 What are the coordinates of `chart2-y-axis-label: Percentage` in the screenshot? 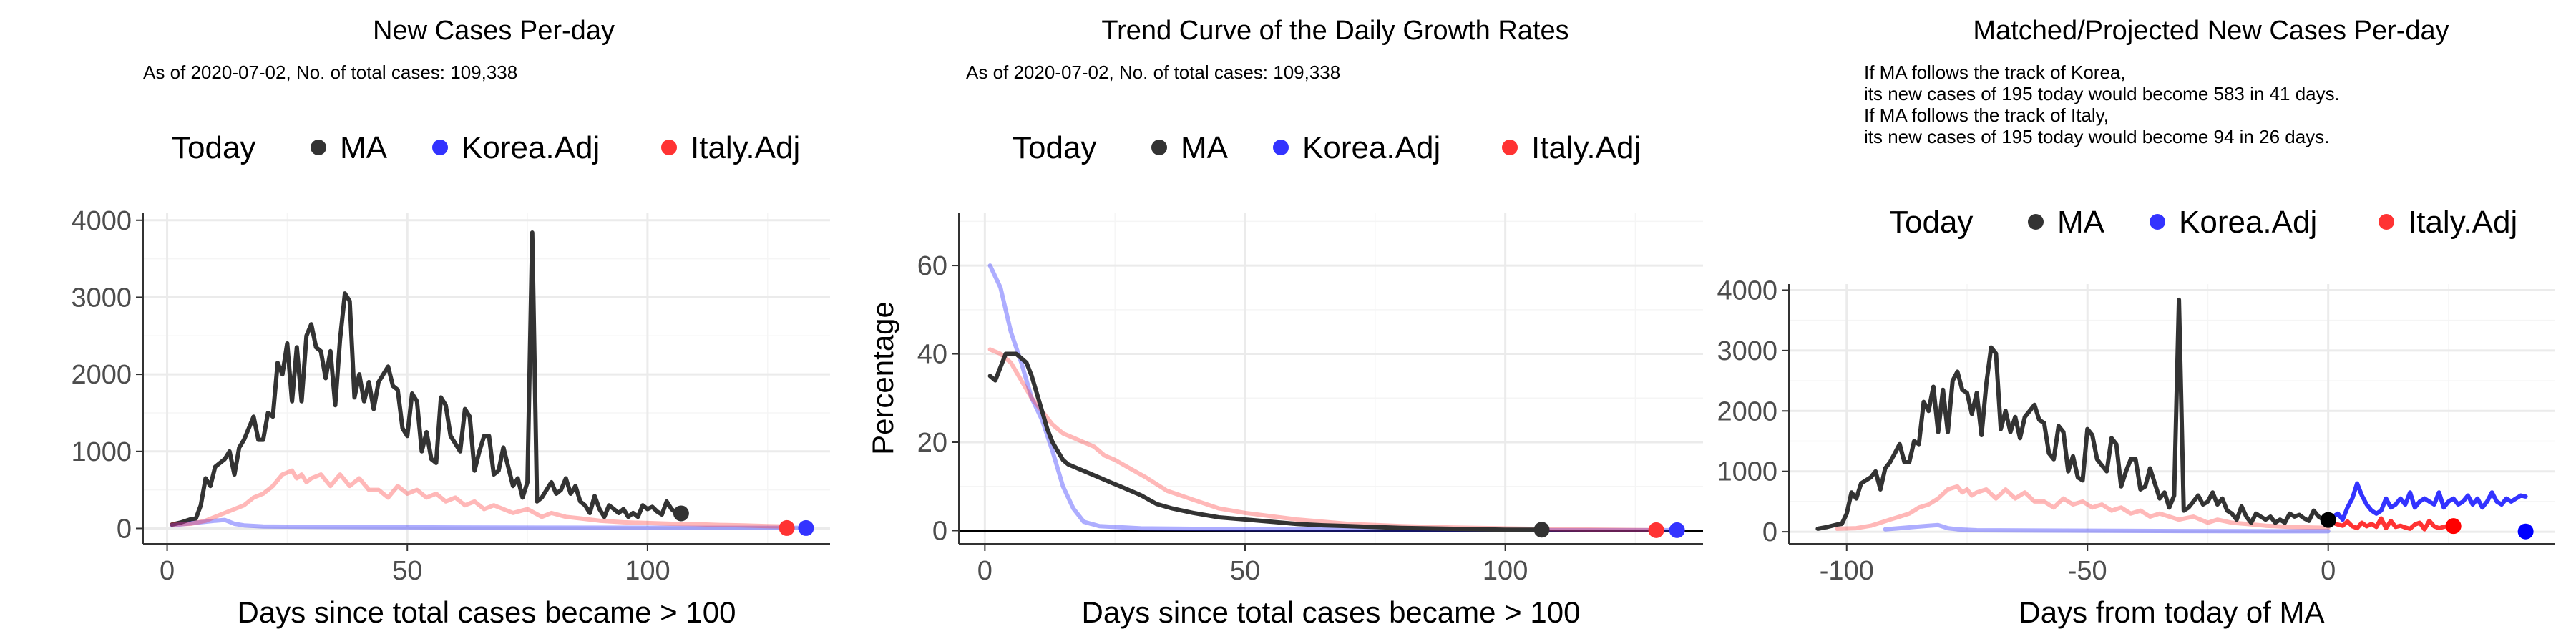 It's located at (882, 378).